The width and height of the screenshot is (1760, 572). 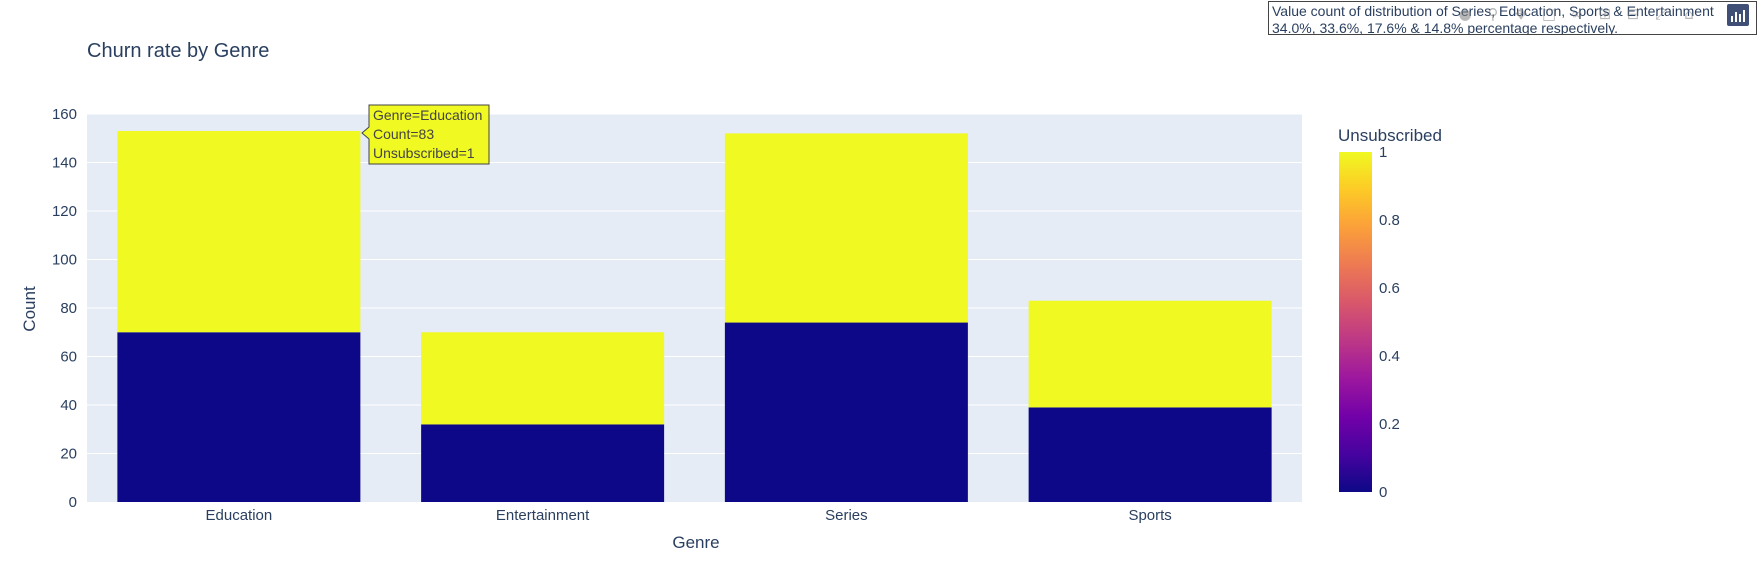 What do you see at coordinates (64, 211) in the screenshot?
I see `y-tick-label: 120` at bounding box center [64, 211].